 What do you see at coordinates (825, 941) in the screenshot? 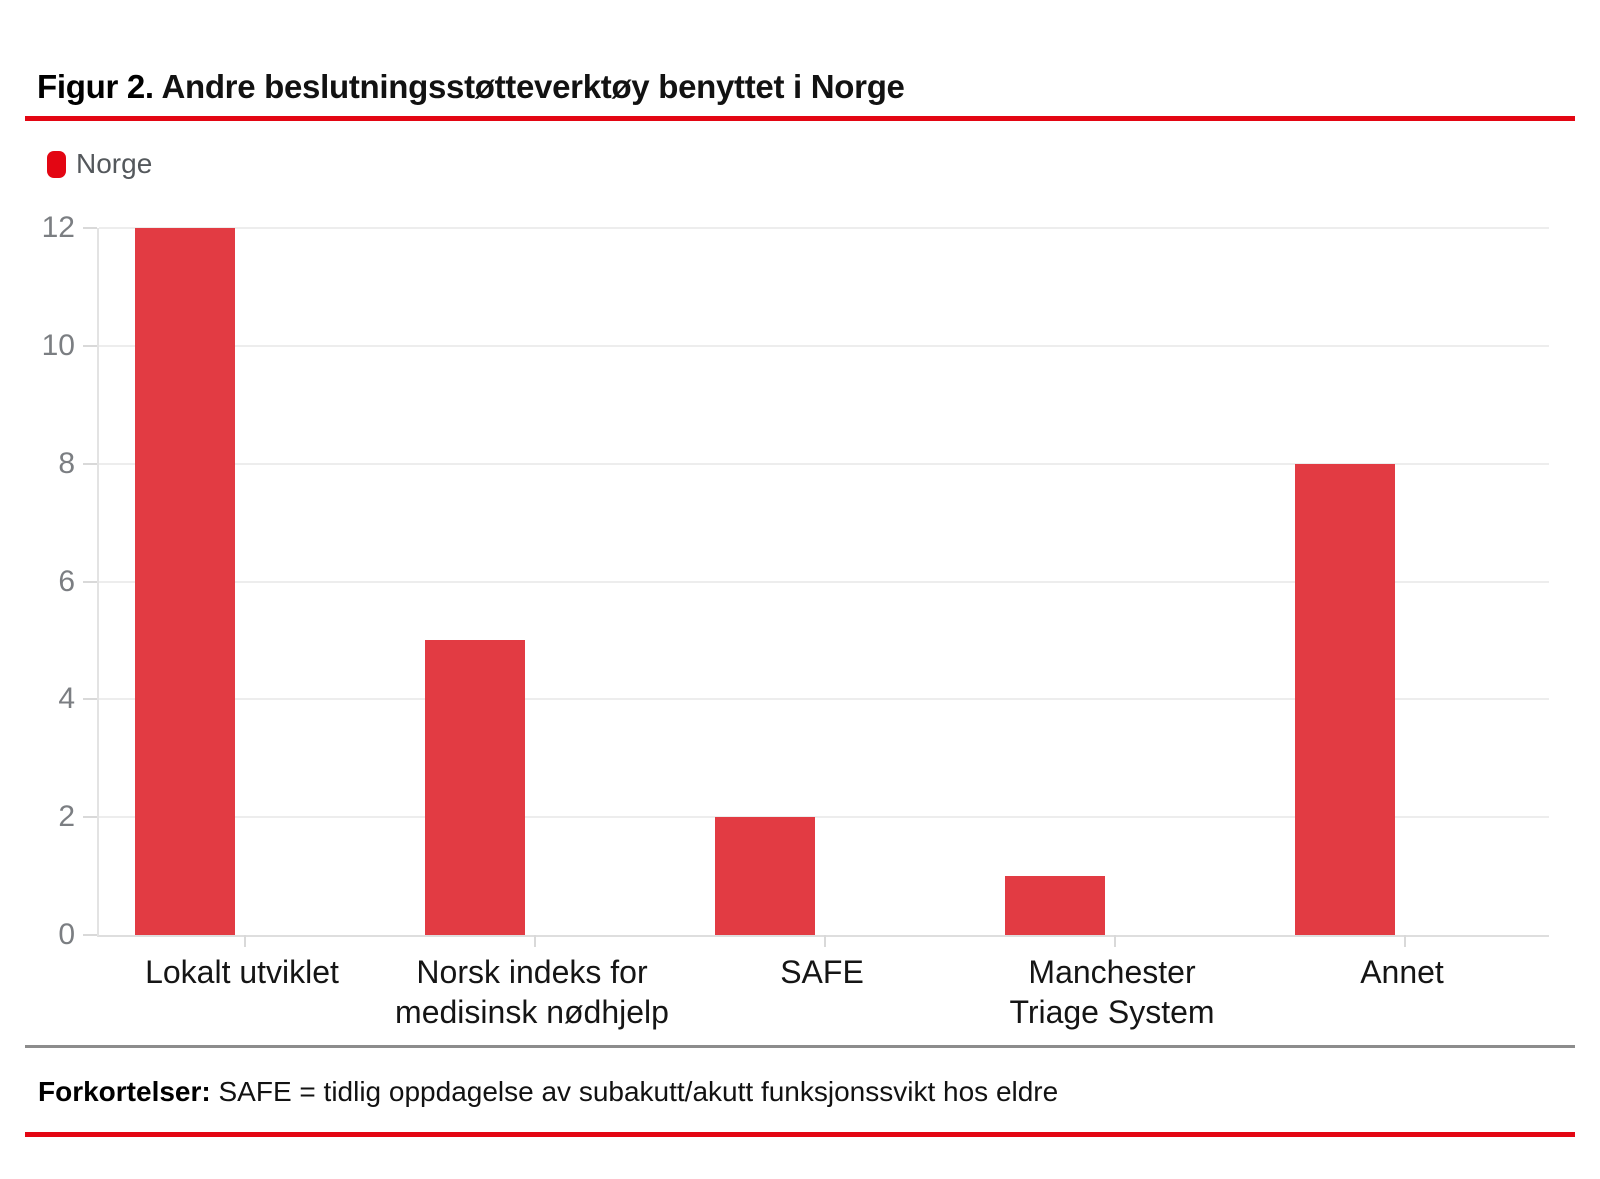
I see `x-axis-tick-safe` at bounding box center [825, 941].